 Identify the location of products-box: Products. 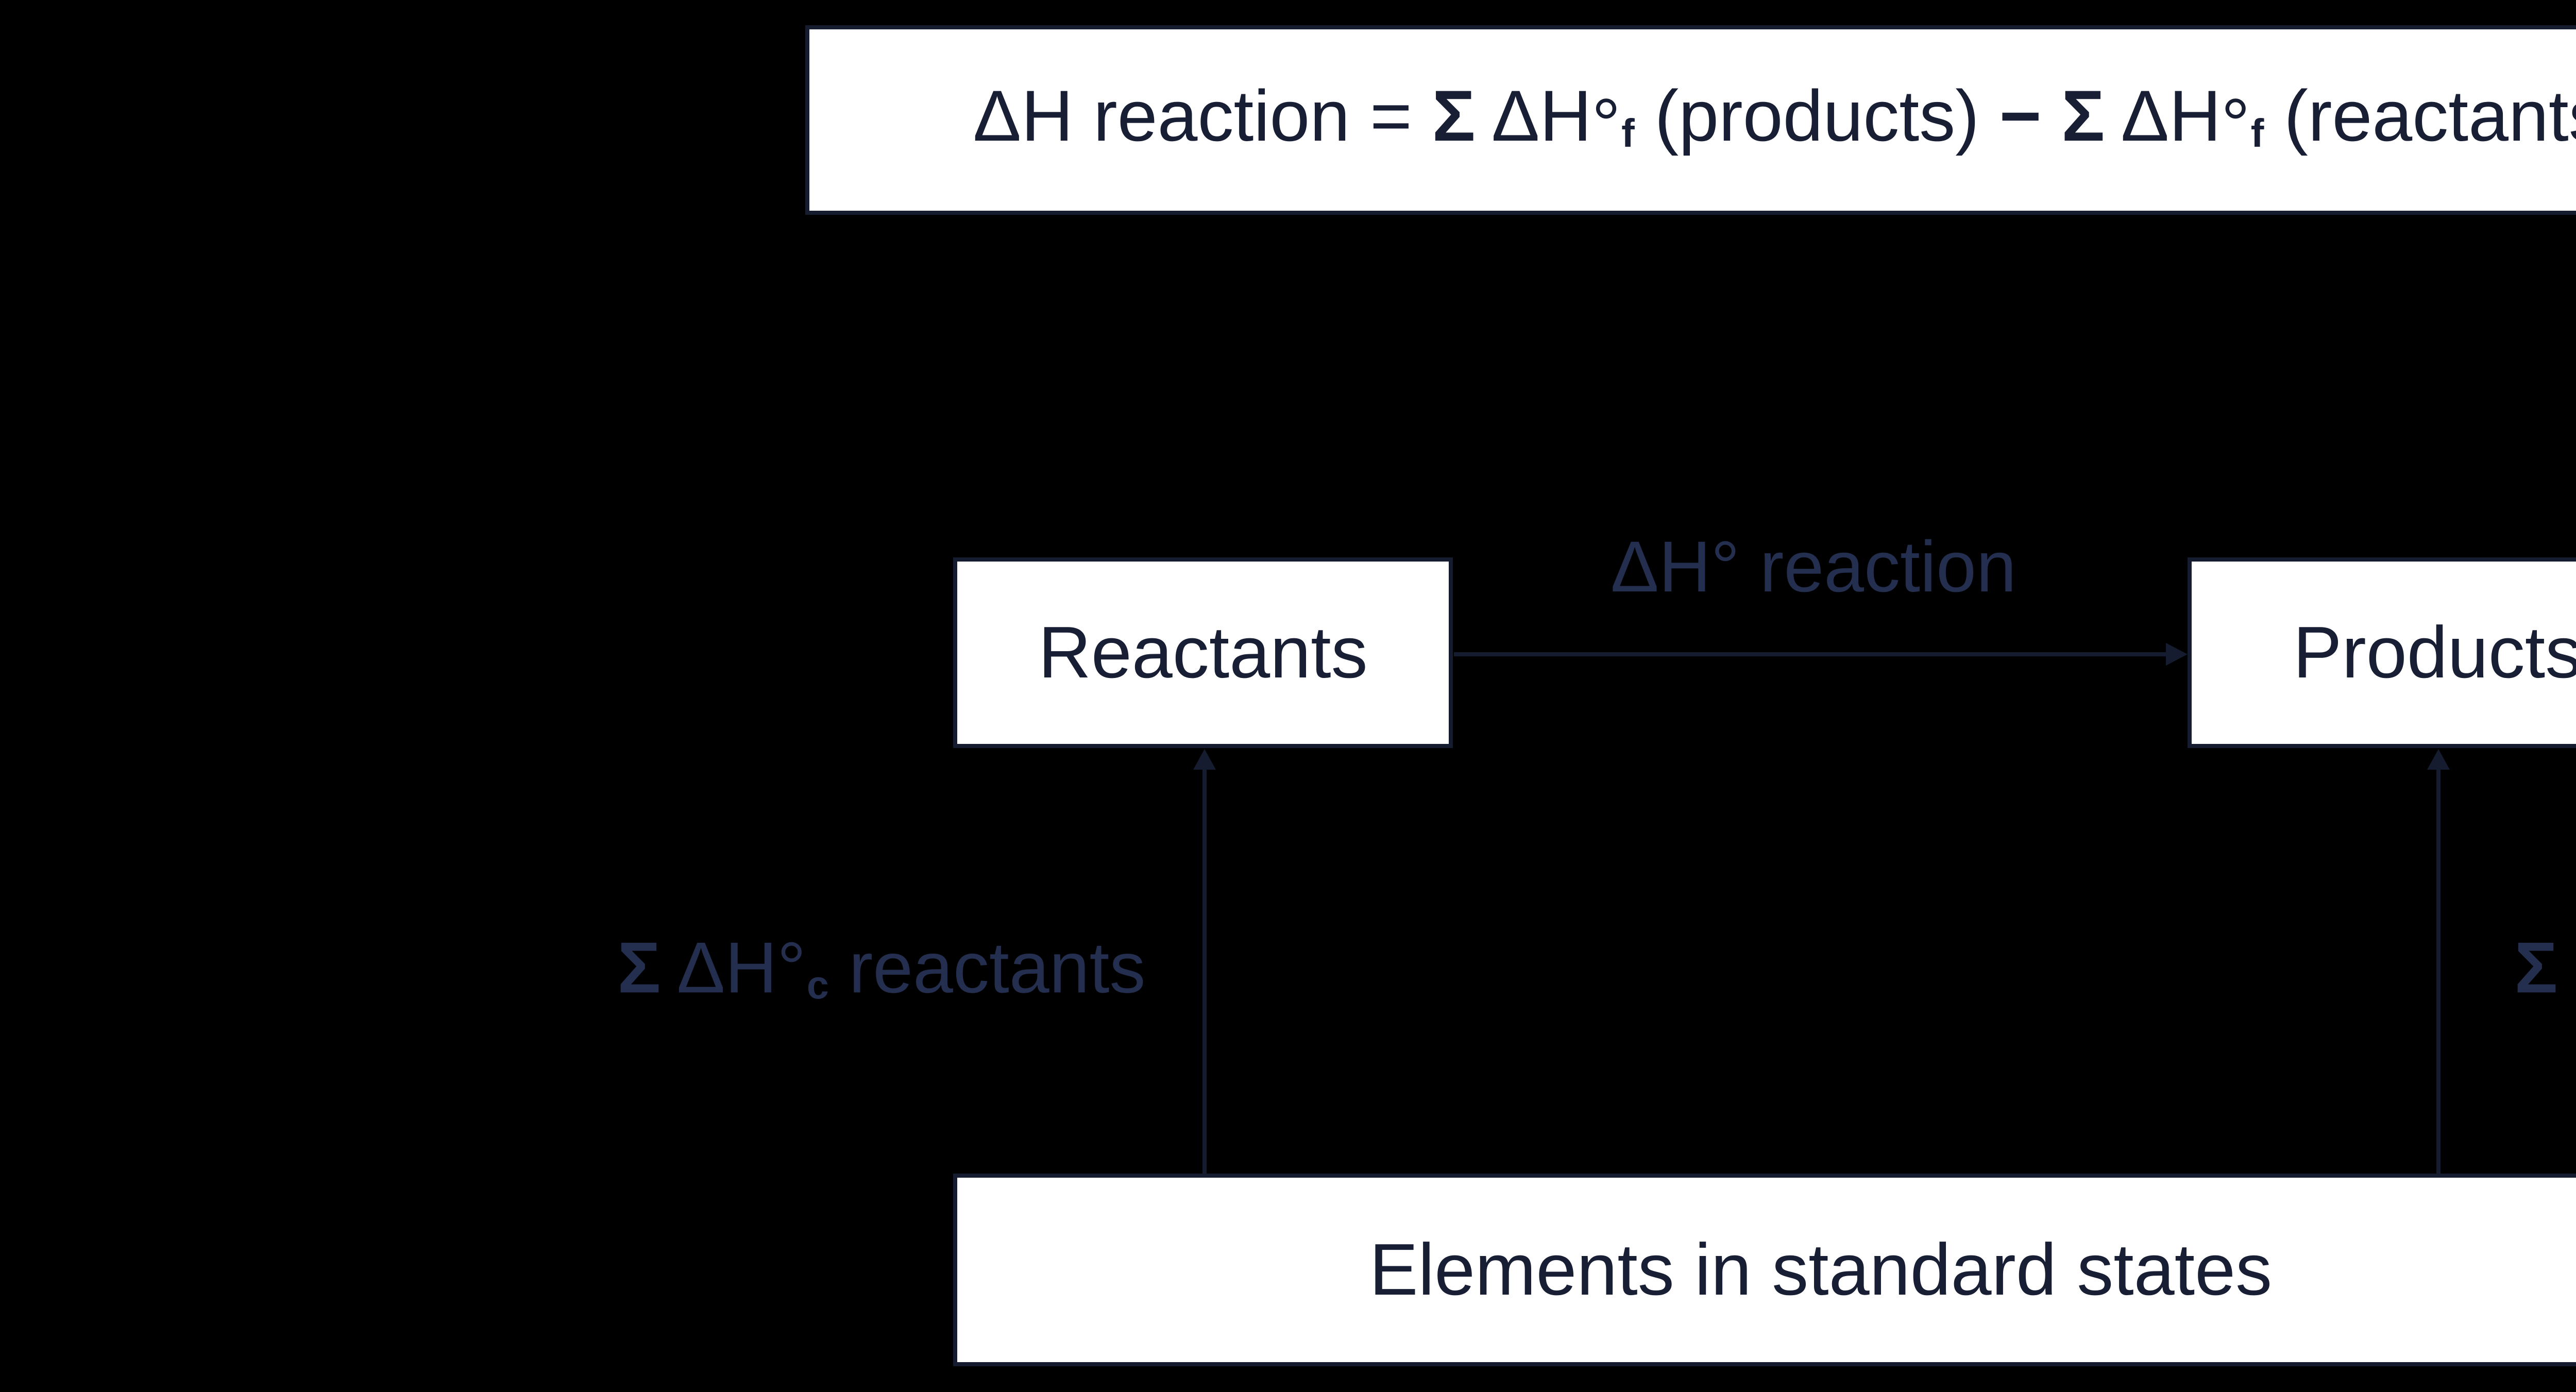
(2382, 652).